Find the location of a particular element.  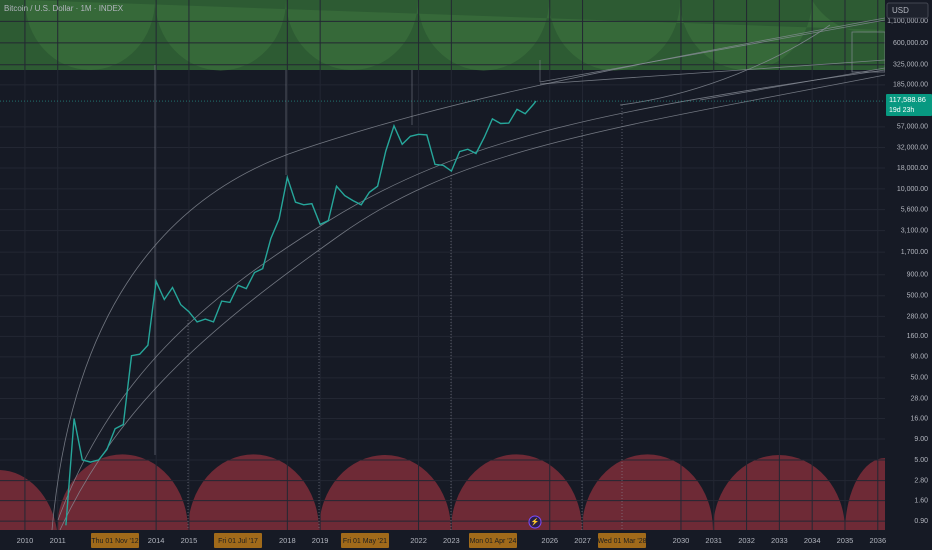

y-tick-label: 280.00 is located at coordinates (918, 316).